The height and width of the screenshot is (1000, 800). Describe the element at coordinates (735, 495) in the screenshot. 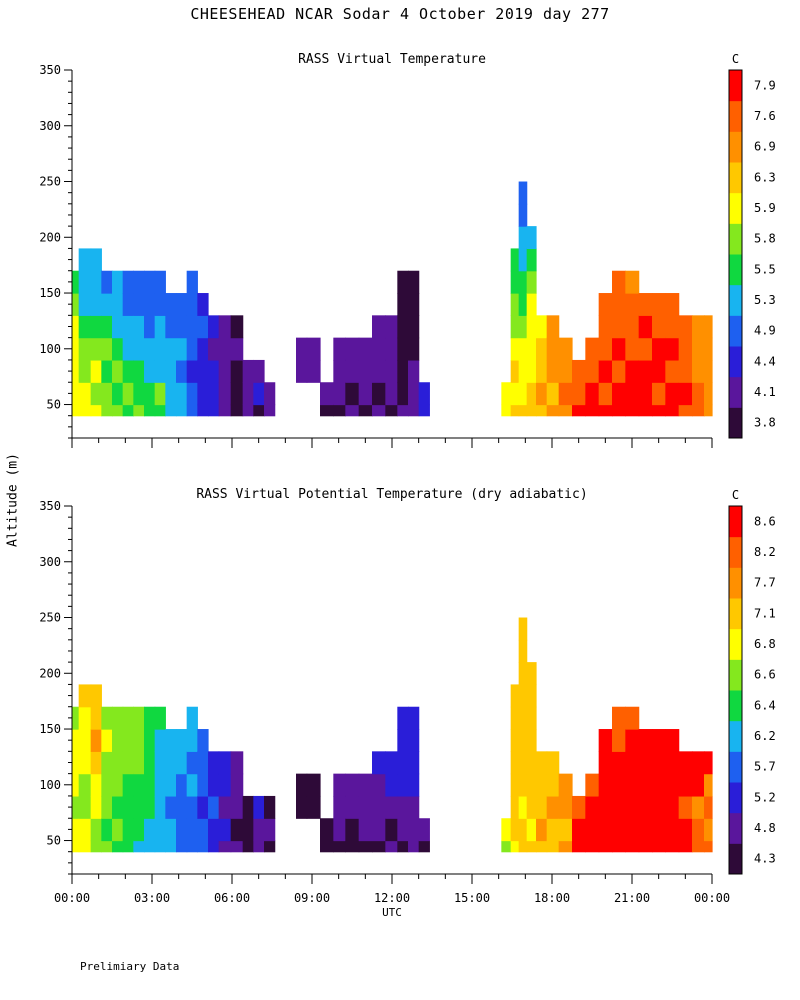

I see `colorbar-units: C` at that location.